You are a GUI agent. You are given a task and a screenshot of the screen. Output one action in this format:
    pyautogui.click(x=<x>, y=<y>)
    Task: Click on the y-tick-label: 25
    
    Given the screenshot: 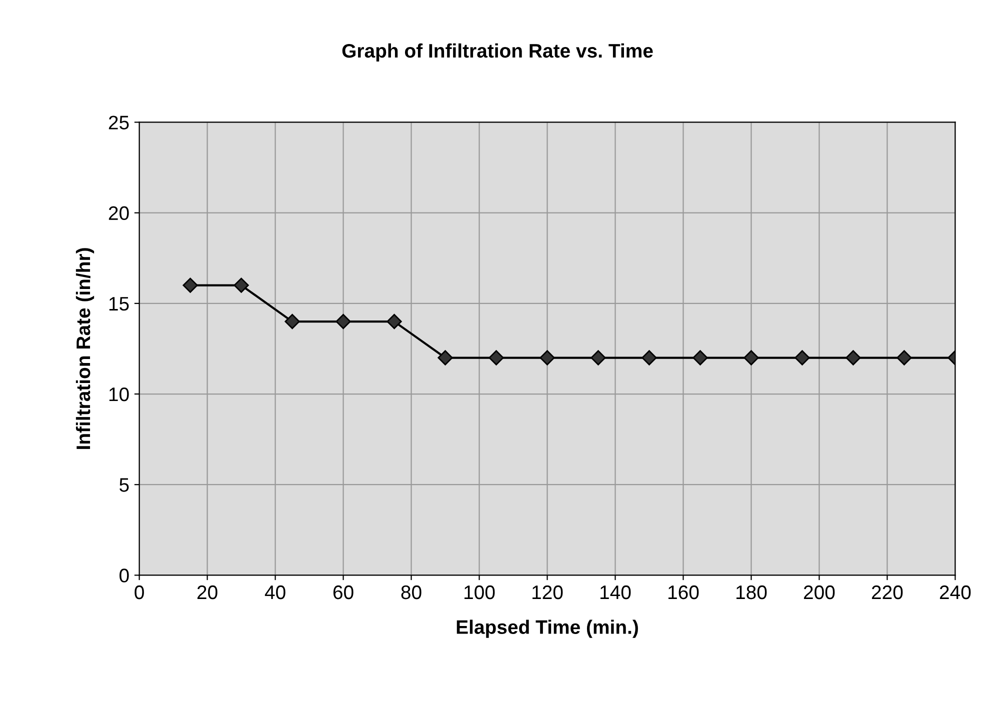 What is the action you would take?
    pyautogui.click(x=118, y=123)
    